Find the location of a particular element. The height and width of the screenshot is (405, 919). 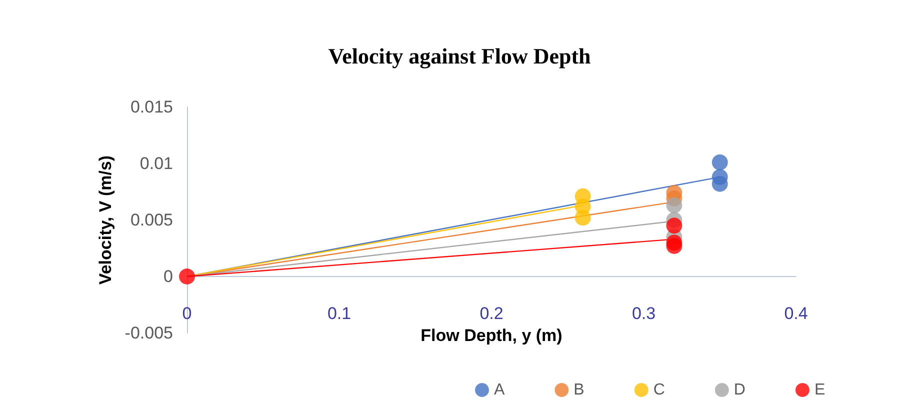

y-tick-label: -0.005 is located at coordinates (148, 333).